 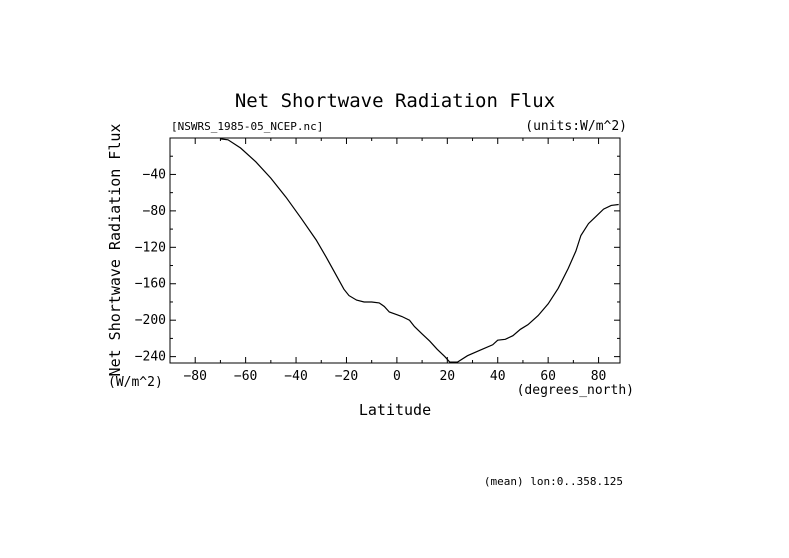 What do you see at coordinates (194, 376) in the screenshot?
I see `x-tick-label: −80` at bounding box center [194, 376].